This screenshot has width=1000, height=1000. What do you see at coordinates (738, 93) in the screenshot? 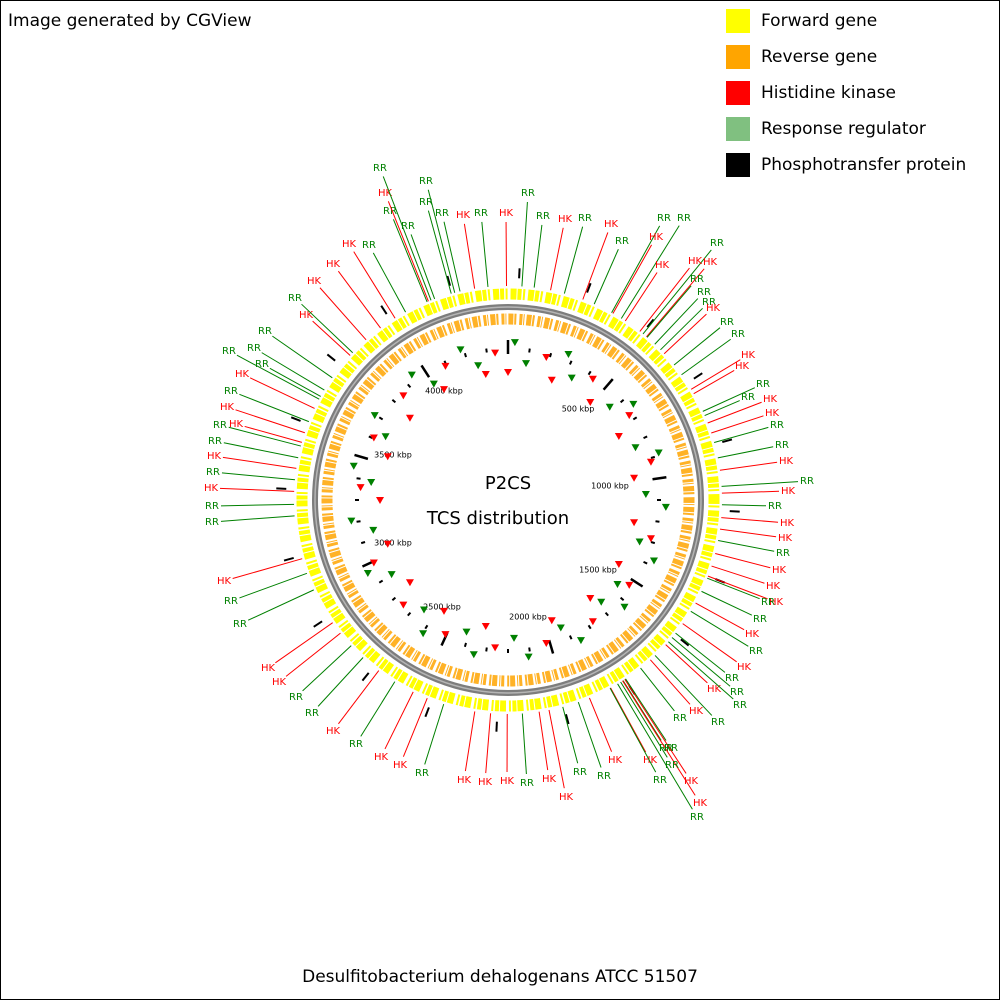
I see `legend-swatch` at bounding box center [738, 93].